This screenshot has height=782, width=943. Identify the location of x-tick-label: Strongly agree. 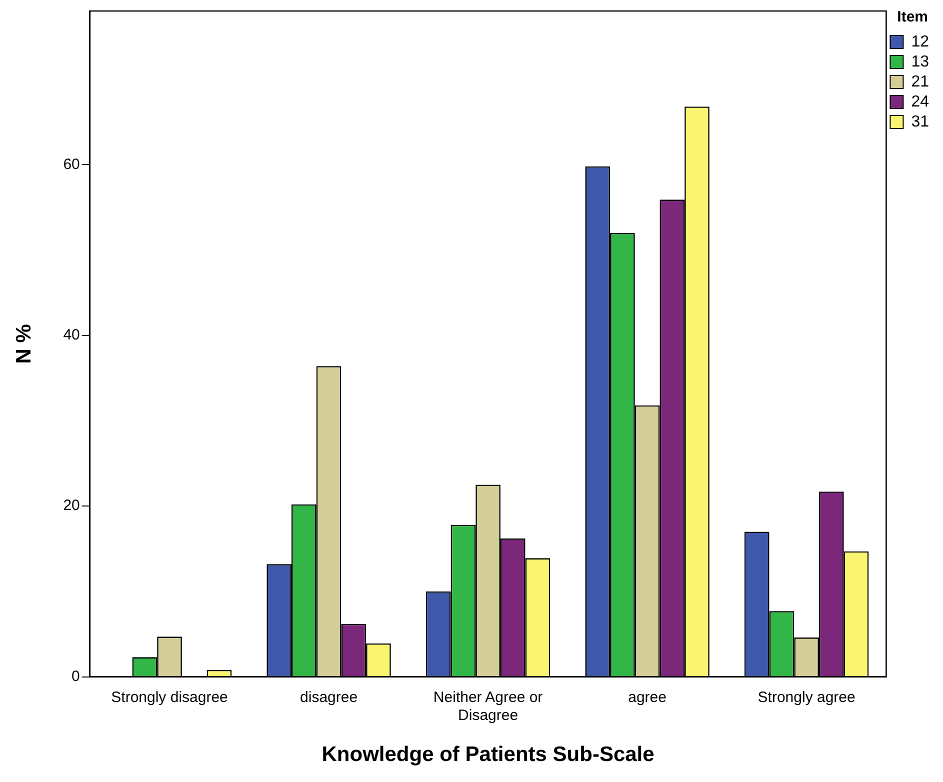
(807, 697).